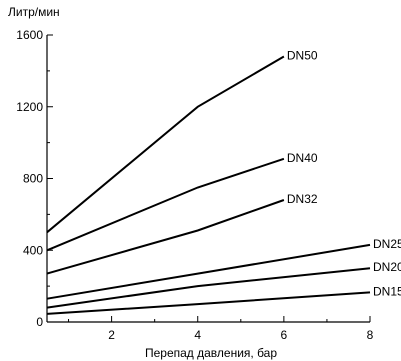 The image size is (401, 361). I want to click on series-label-dn15: DN15, so click(387, 291).